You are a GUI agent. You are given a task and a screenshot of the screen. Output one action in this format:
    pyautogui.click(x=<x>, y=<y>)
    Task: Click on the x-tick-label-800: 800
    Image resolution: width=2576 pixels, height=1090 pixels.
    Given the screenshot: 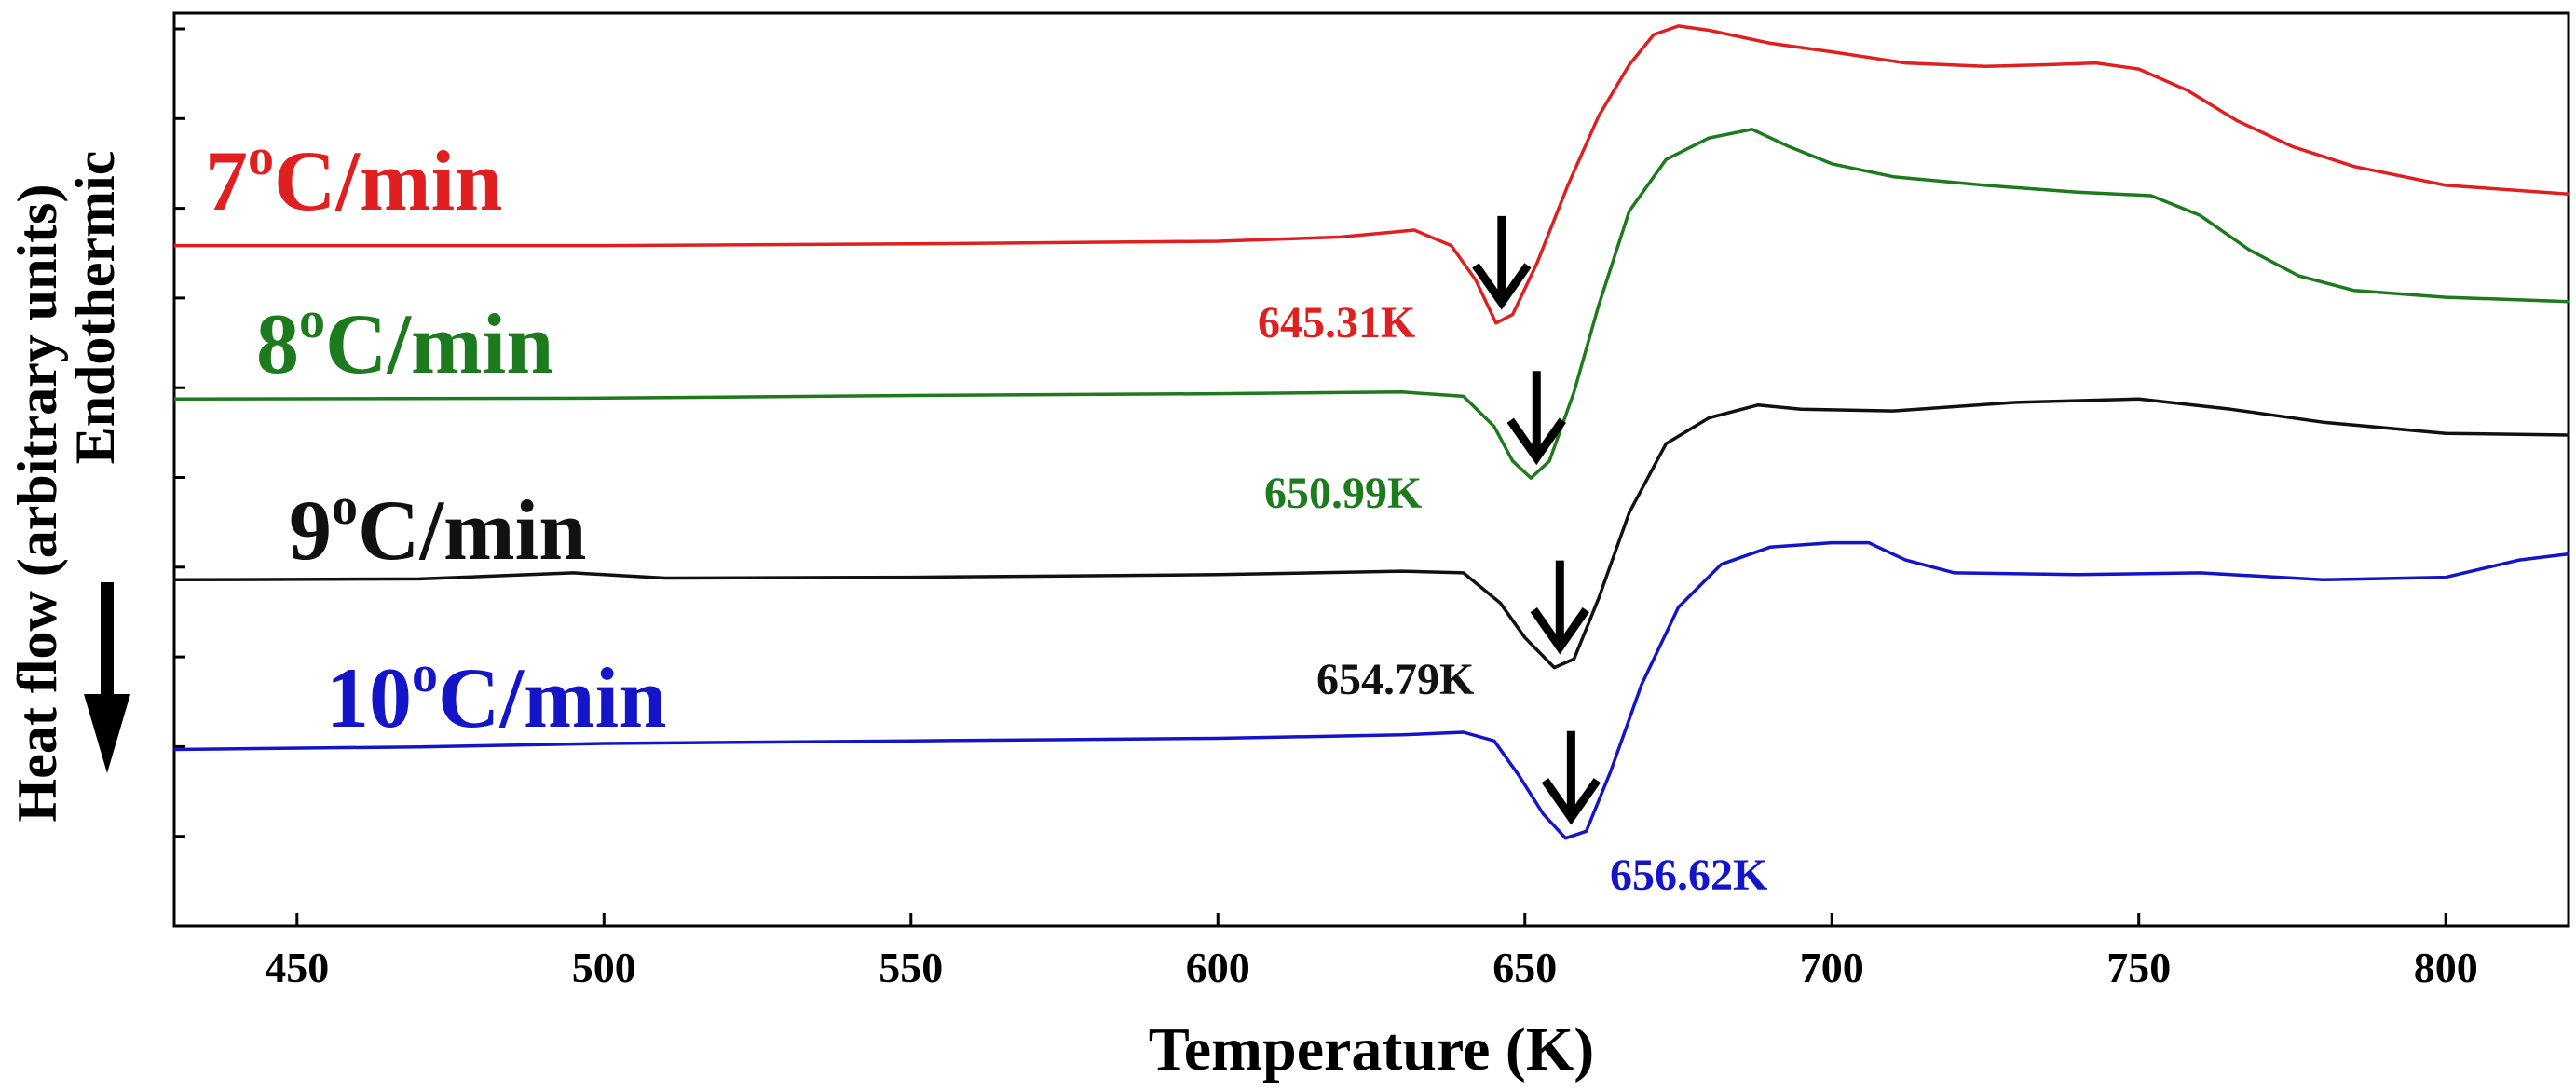 What is the action you would take?
    pyautogui.click(x=2446, y=968)
    